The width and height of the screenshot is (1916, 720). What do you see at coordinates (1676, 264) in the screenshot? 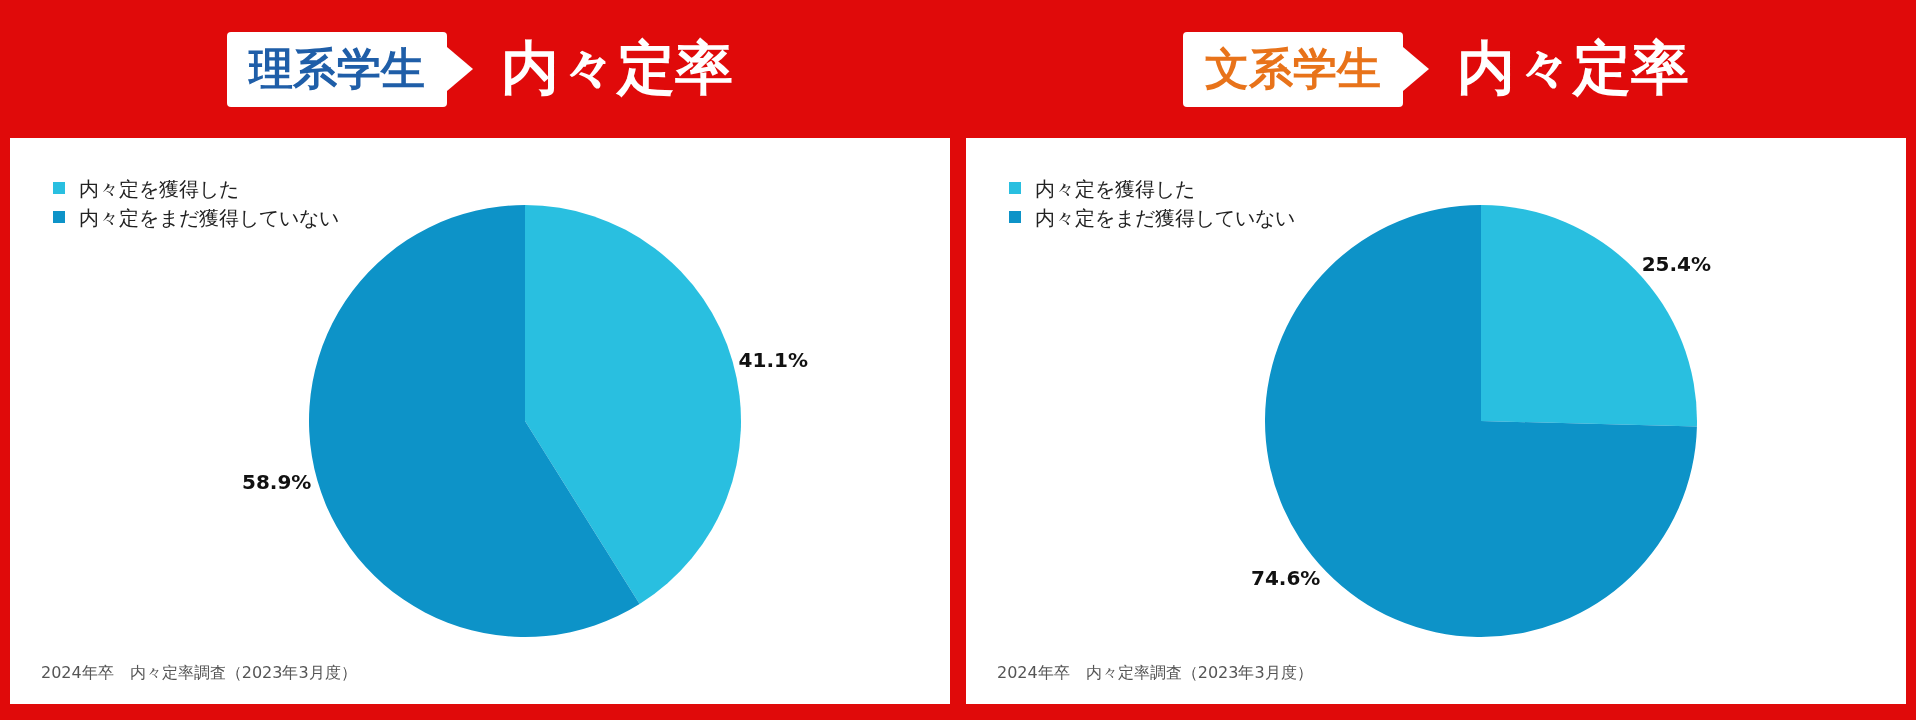
I see `data-label: 25.4%` at bounding box center [1676, 264].